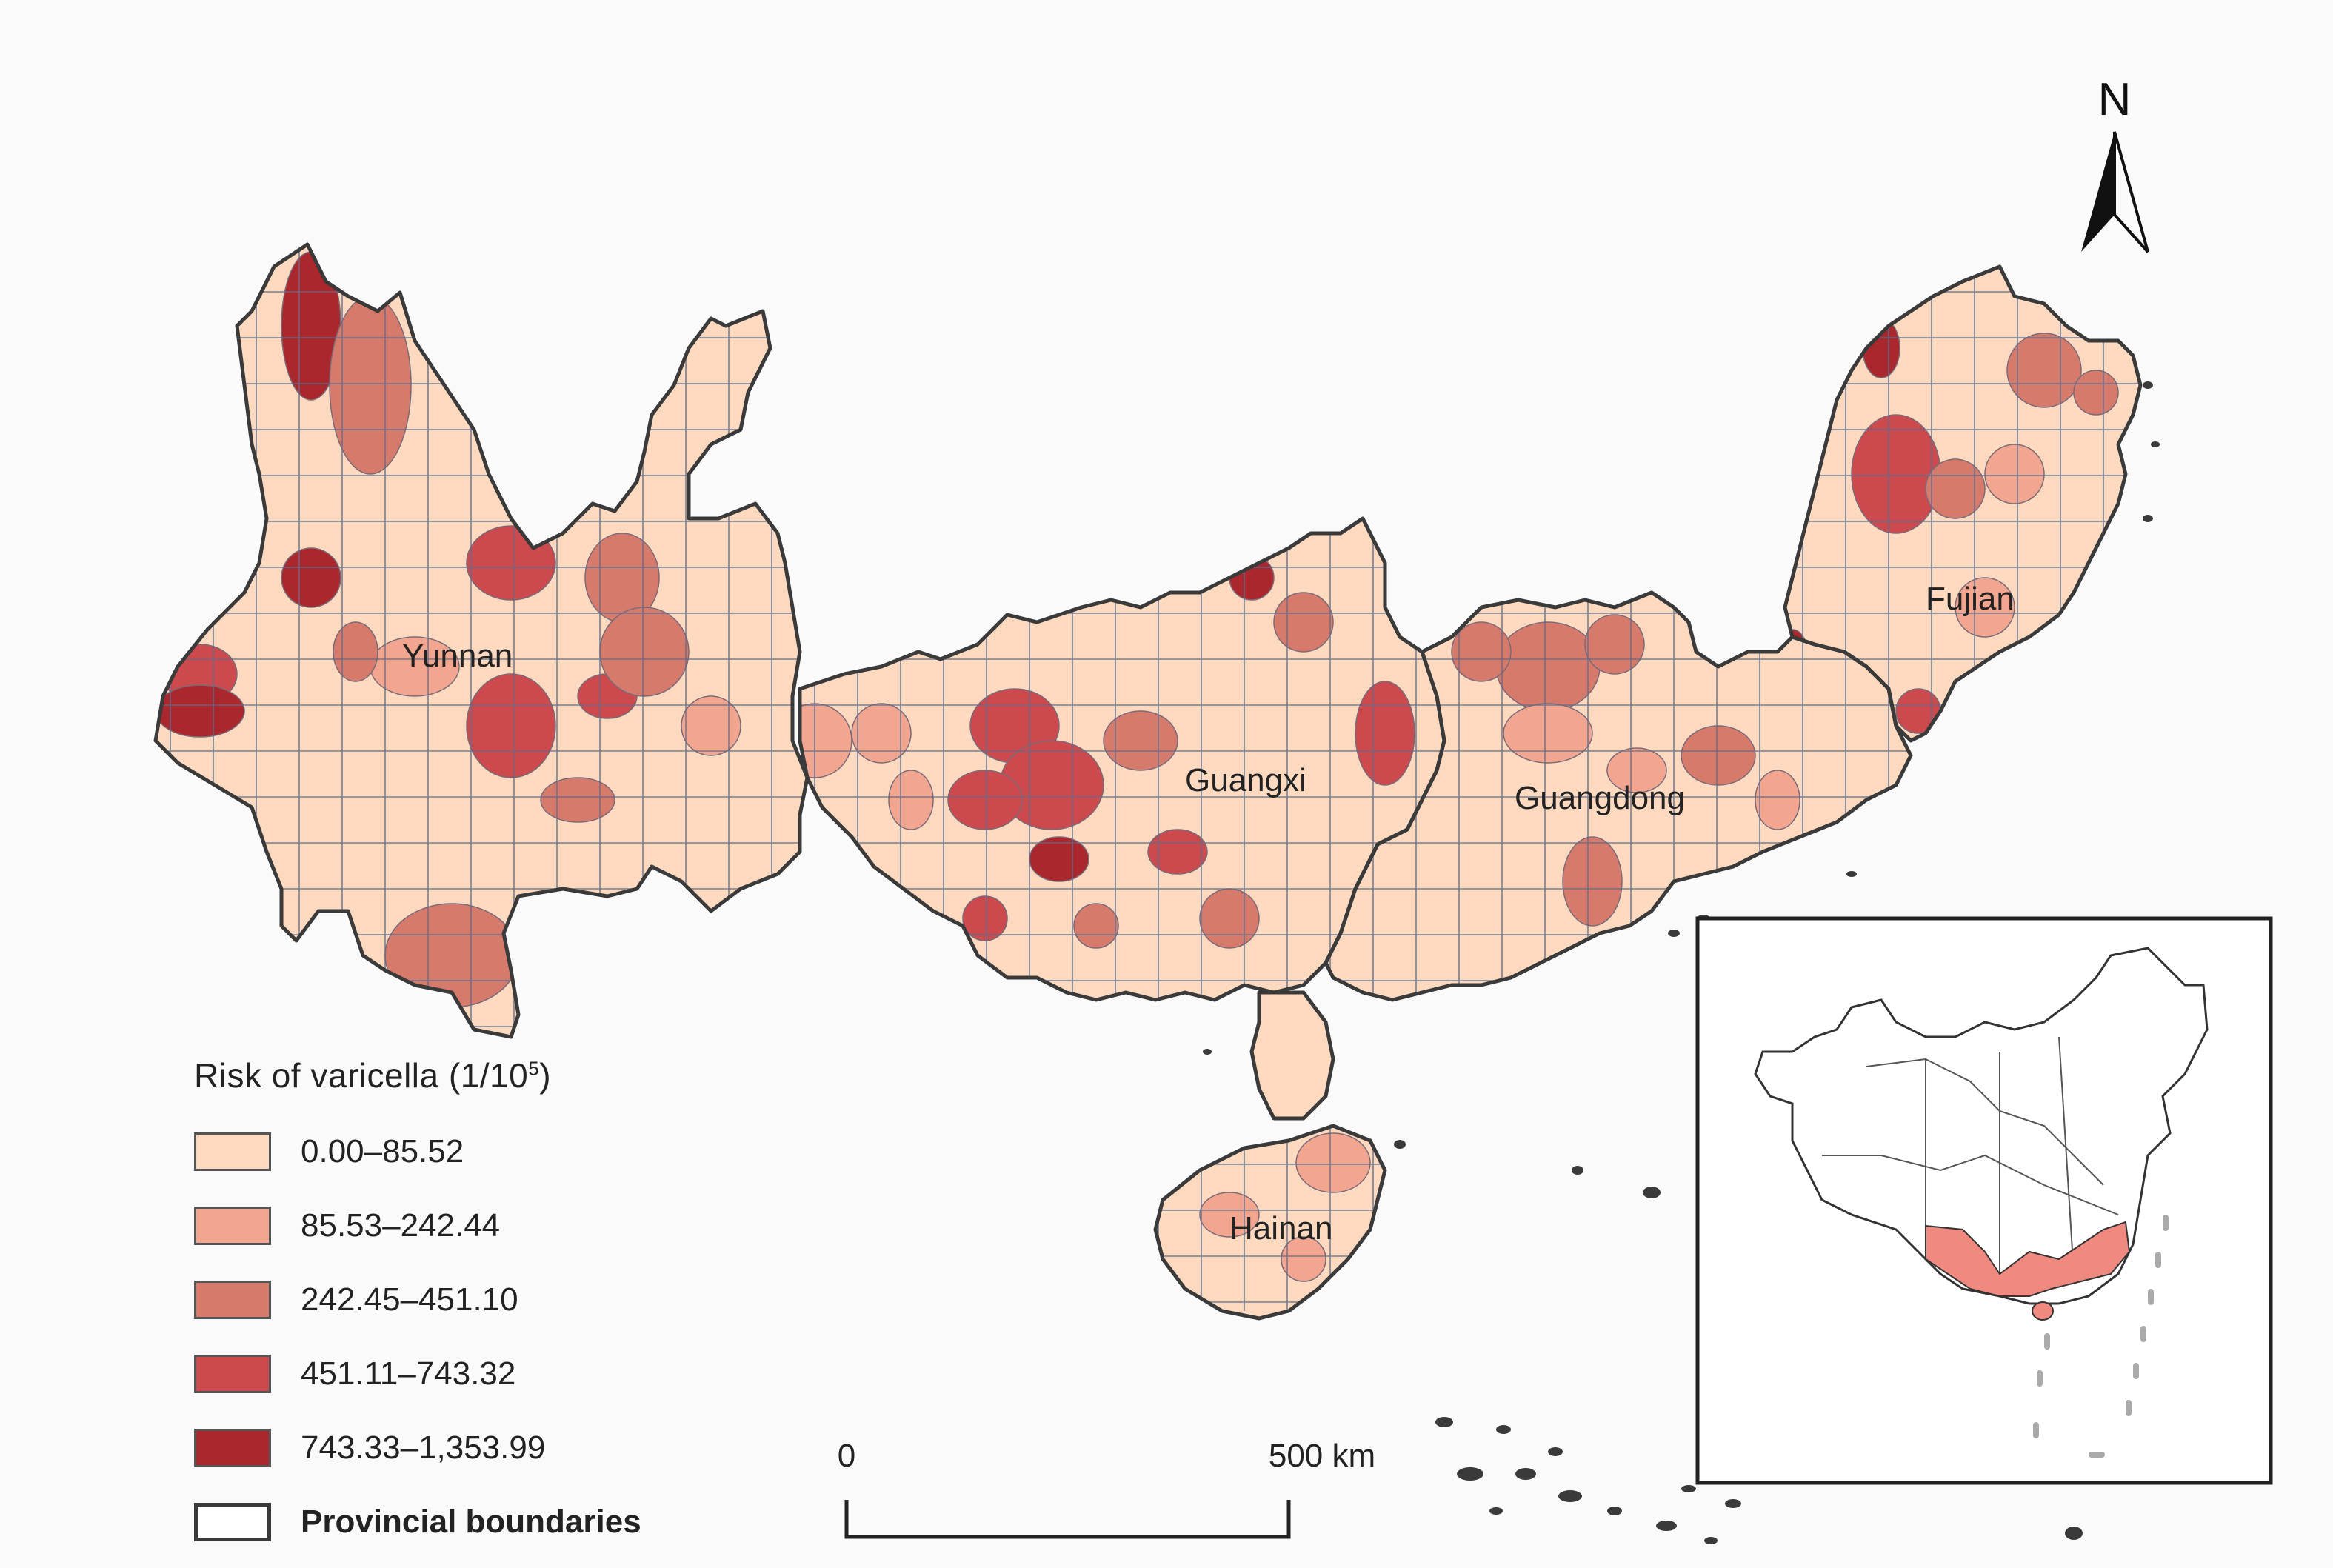  I want to click on north-arrow-label: N, so click(2115, 100).